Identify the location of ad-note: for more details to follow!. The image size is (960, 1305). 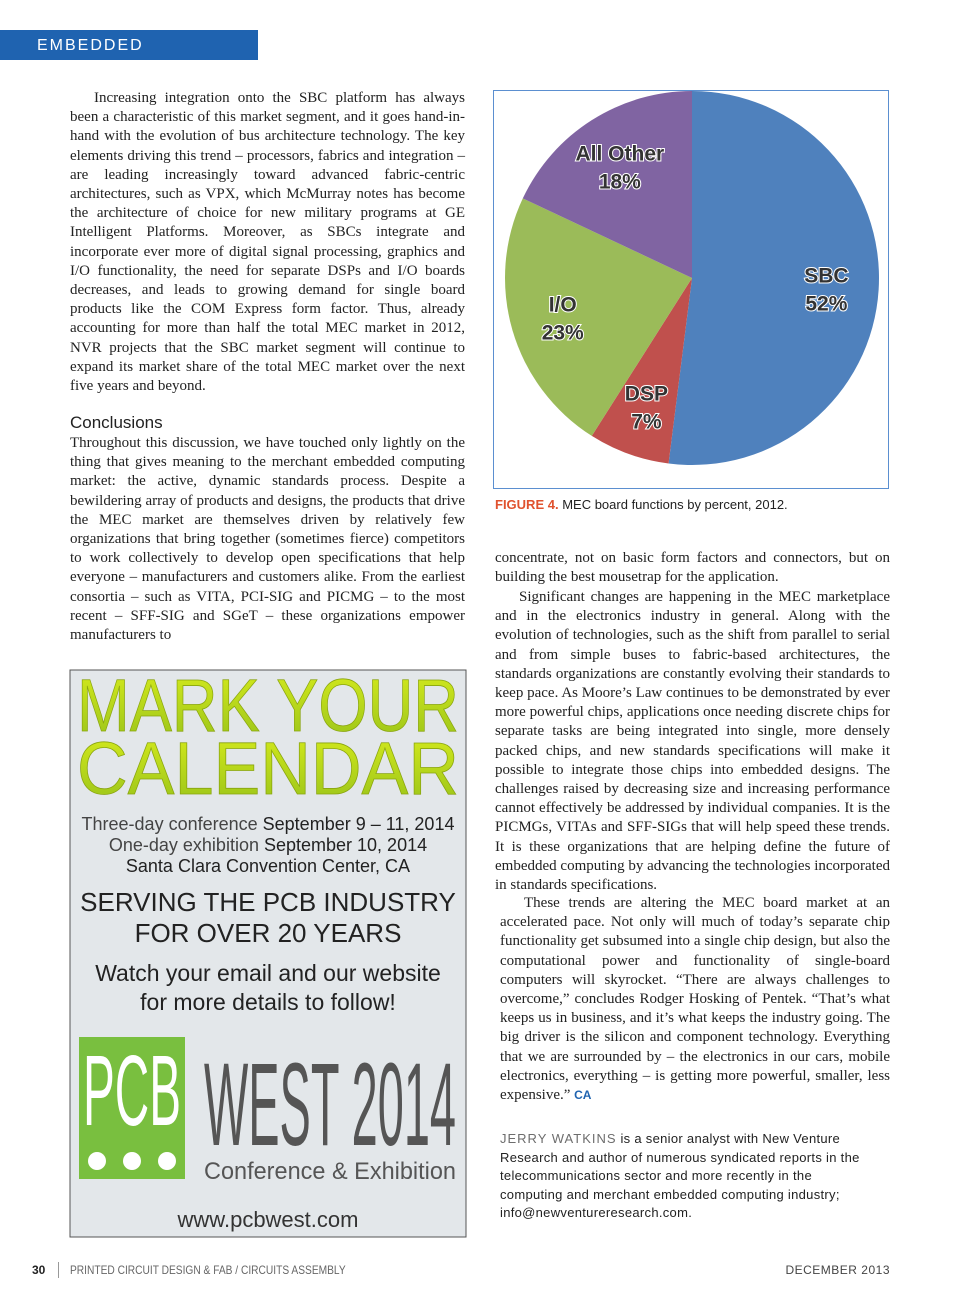
(268, 1002).